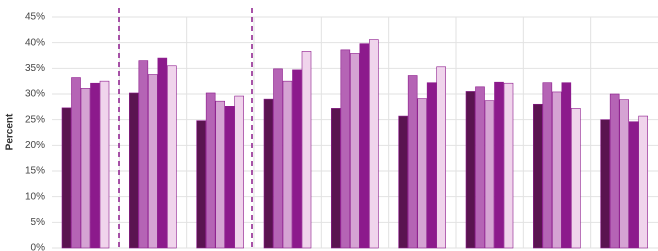 Image resolution: width=658 pixels, height=251 pixels. I want to click on y-tick-label: 25%, so click(35, 119).